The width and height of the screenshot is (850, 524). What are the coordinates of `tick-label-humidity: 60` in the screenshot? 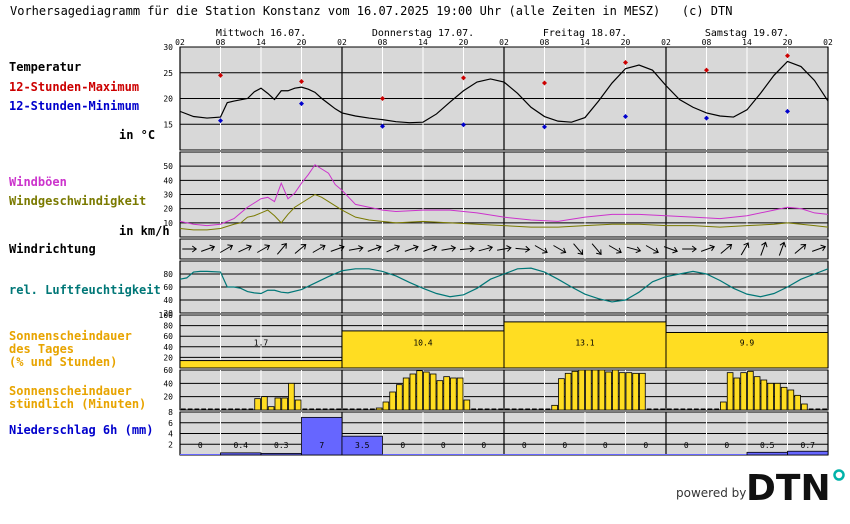 It's located at (168, 287).